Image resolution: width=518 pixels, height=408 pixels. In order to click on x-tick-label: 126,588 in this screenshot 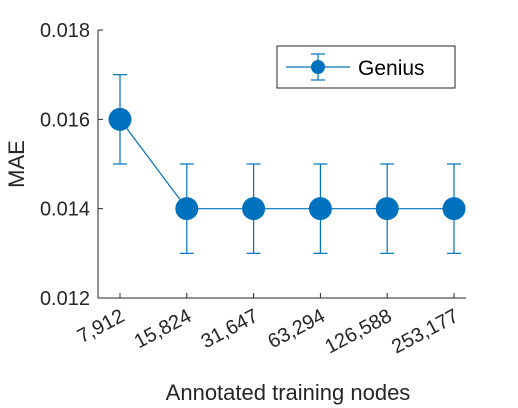, I will do `click(358, 331)`.